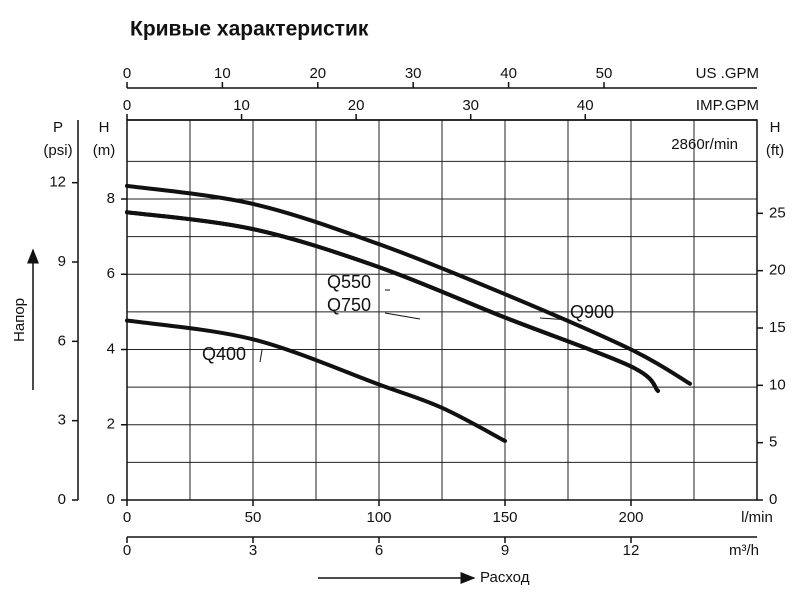 This screenshot has width=800, height=600. What do you see at coordinates (316, 380) in the screenshot?
I see `curve` at bounding box center [316, 380].